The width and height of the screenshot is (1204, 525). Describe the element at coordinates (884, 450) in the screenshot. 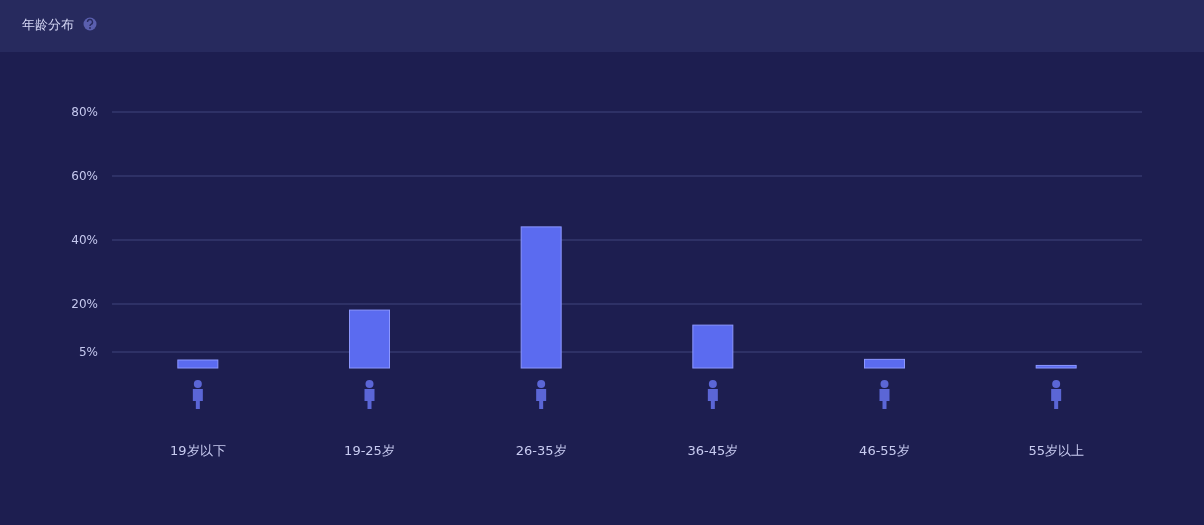

I see `x-tick-label: 46-55岁` at that location.